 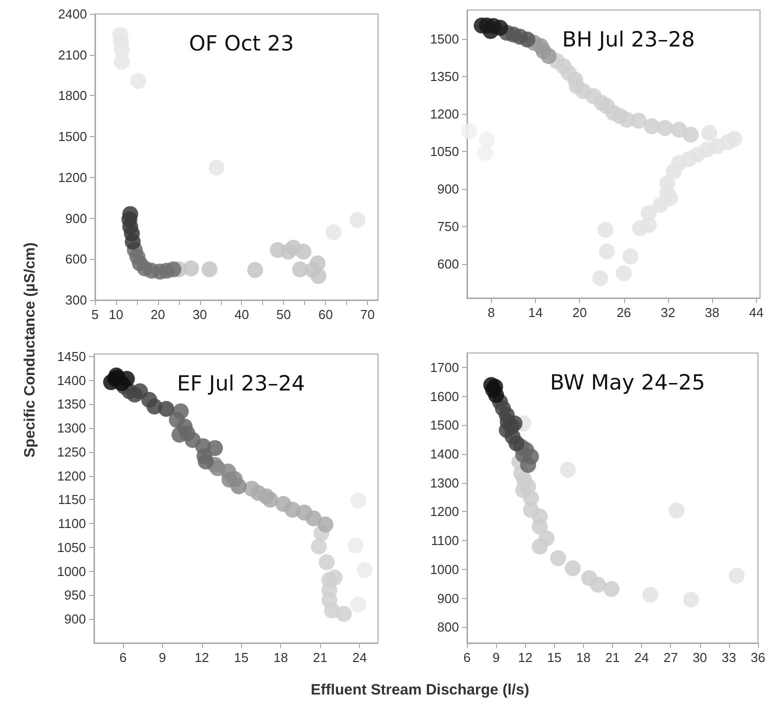 I want to click on x-tick-label: 32, so click(x=668, y=312).